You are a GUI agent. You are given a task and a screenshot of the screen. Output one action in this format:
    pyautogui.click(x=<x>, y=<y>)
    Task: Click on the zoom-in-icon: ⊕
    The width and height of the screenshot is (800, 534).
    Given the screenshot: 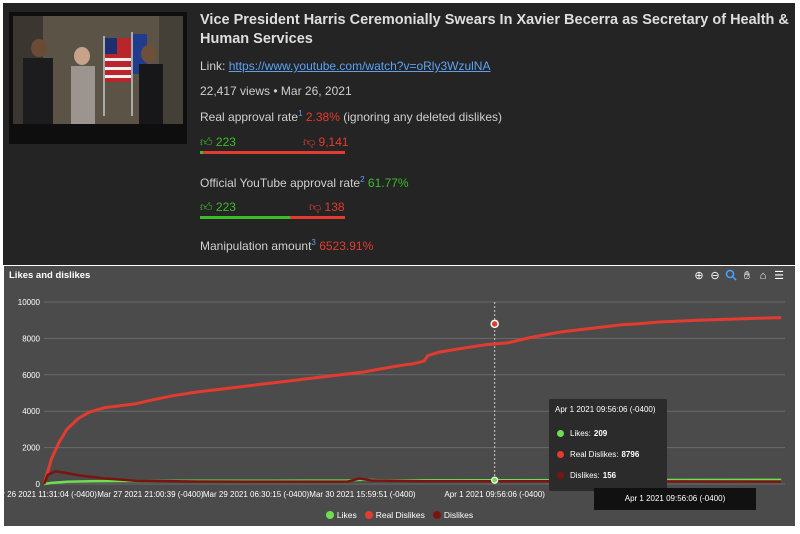 What is the action you would take?
    pyautogui.click(x=699, y=276)
    